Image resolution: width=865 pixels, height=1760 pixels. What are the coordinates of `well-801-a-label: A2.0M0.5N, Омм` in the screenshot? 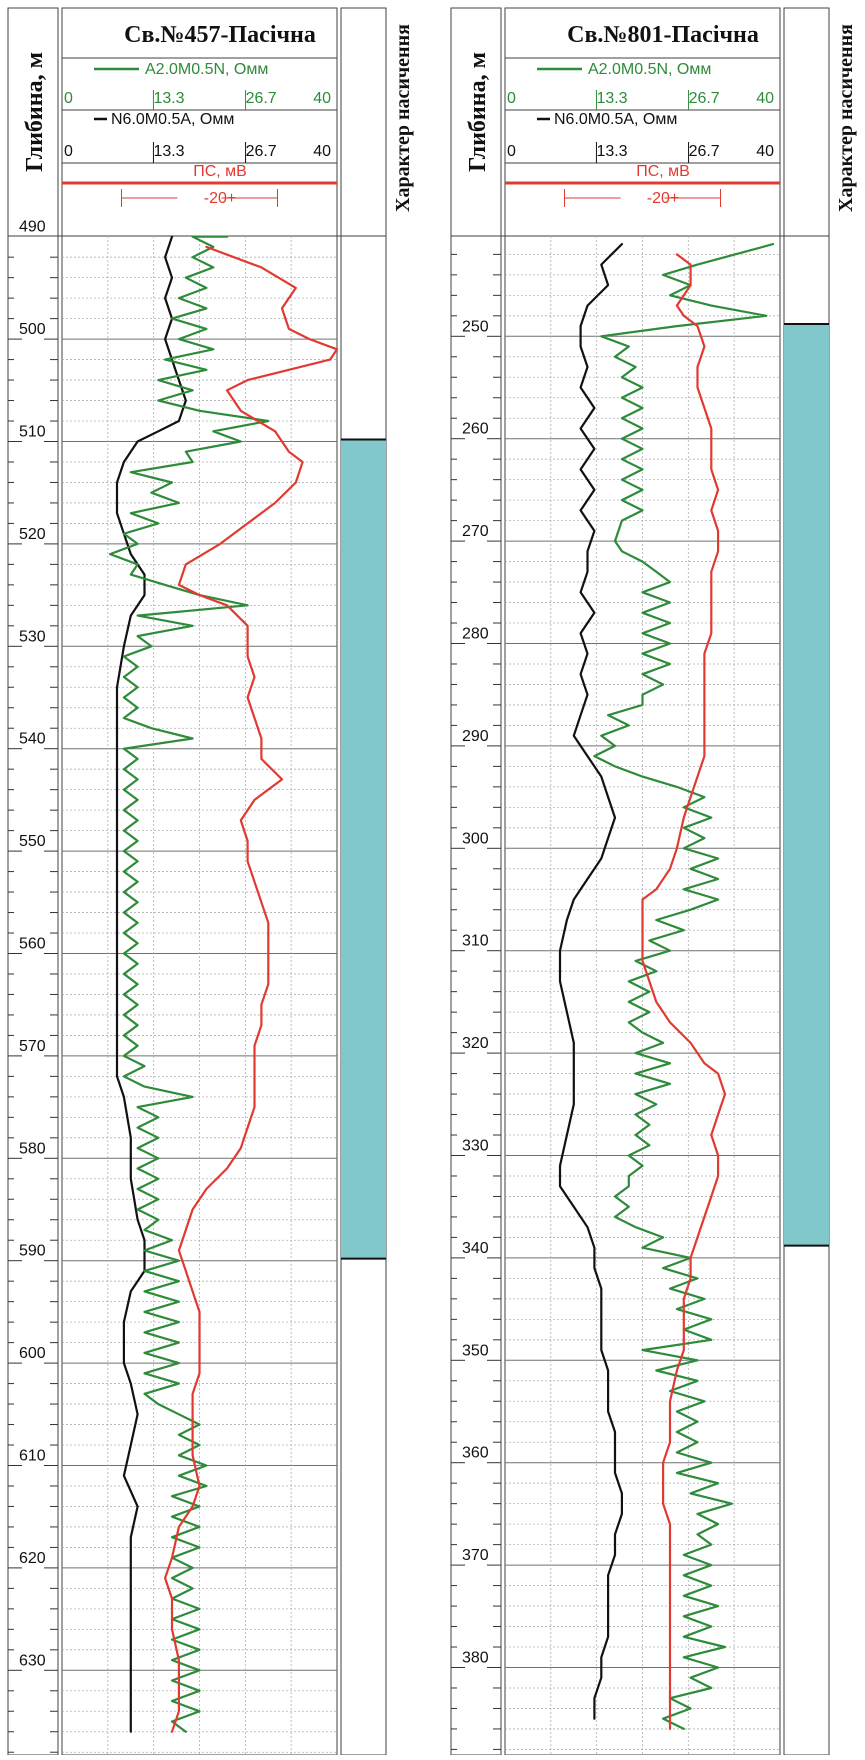 It's located at (649, 69).